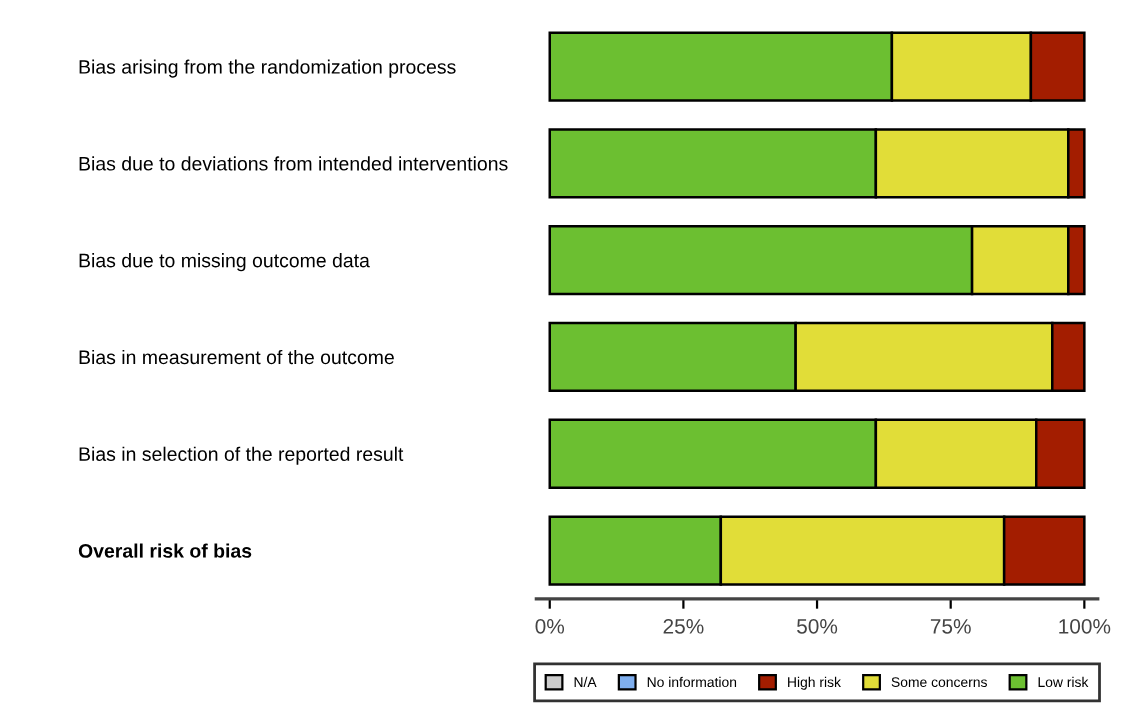 The height and width of the screenshot is (726, 1134). Describe the element at coordinates (550, 626) in the screenshot. I see `x-tick-label: 0%` at that location.